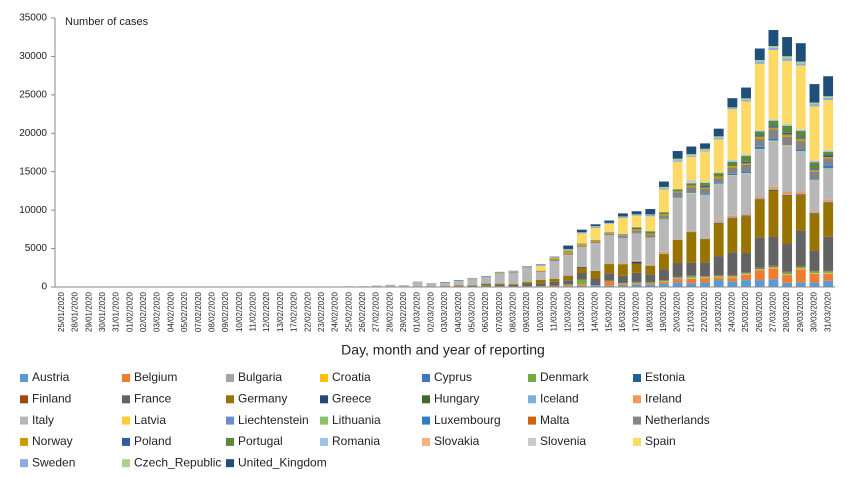 This screenshot has height=477, width=847. What do you see at coordinates (745, 311) in the screenshot?
I see `x-tick-label: 25/03/2020` at bounding box center [745, 311].